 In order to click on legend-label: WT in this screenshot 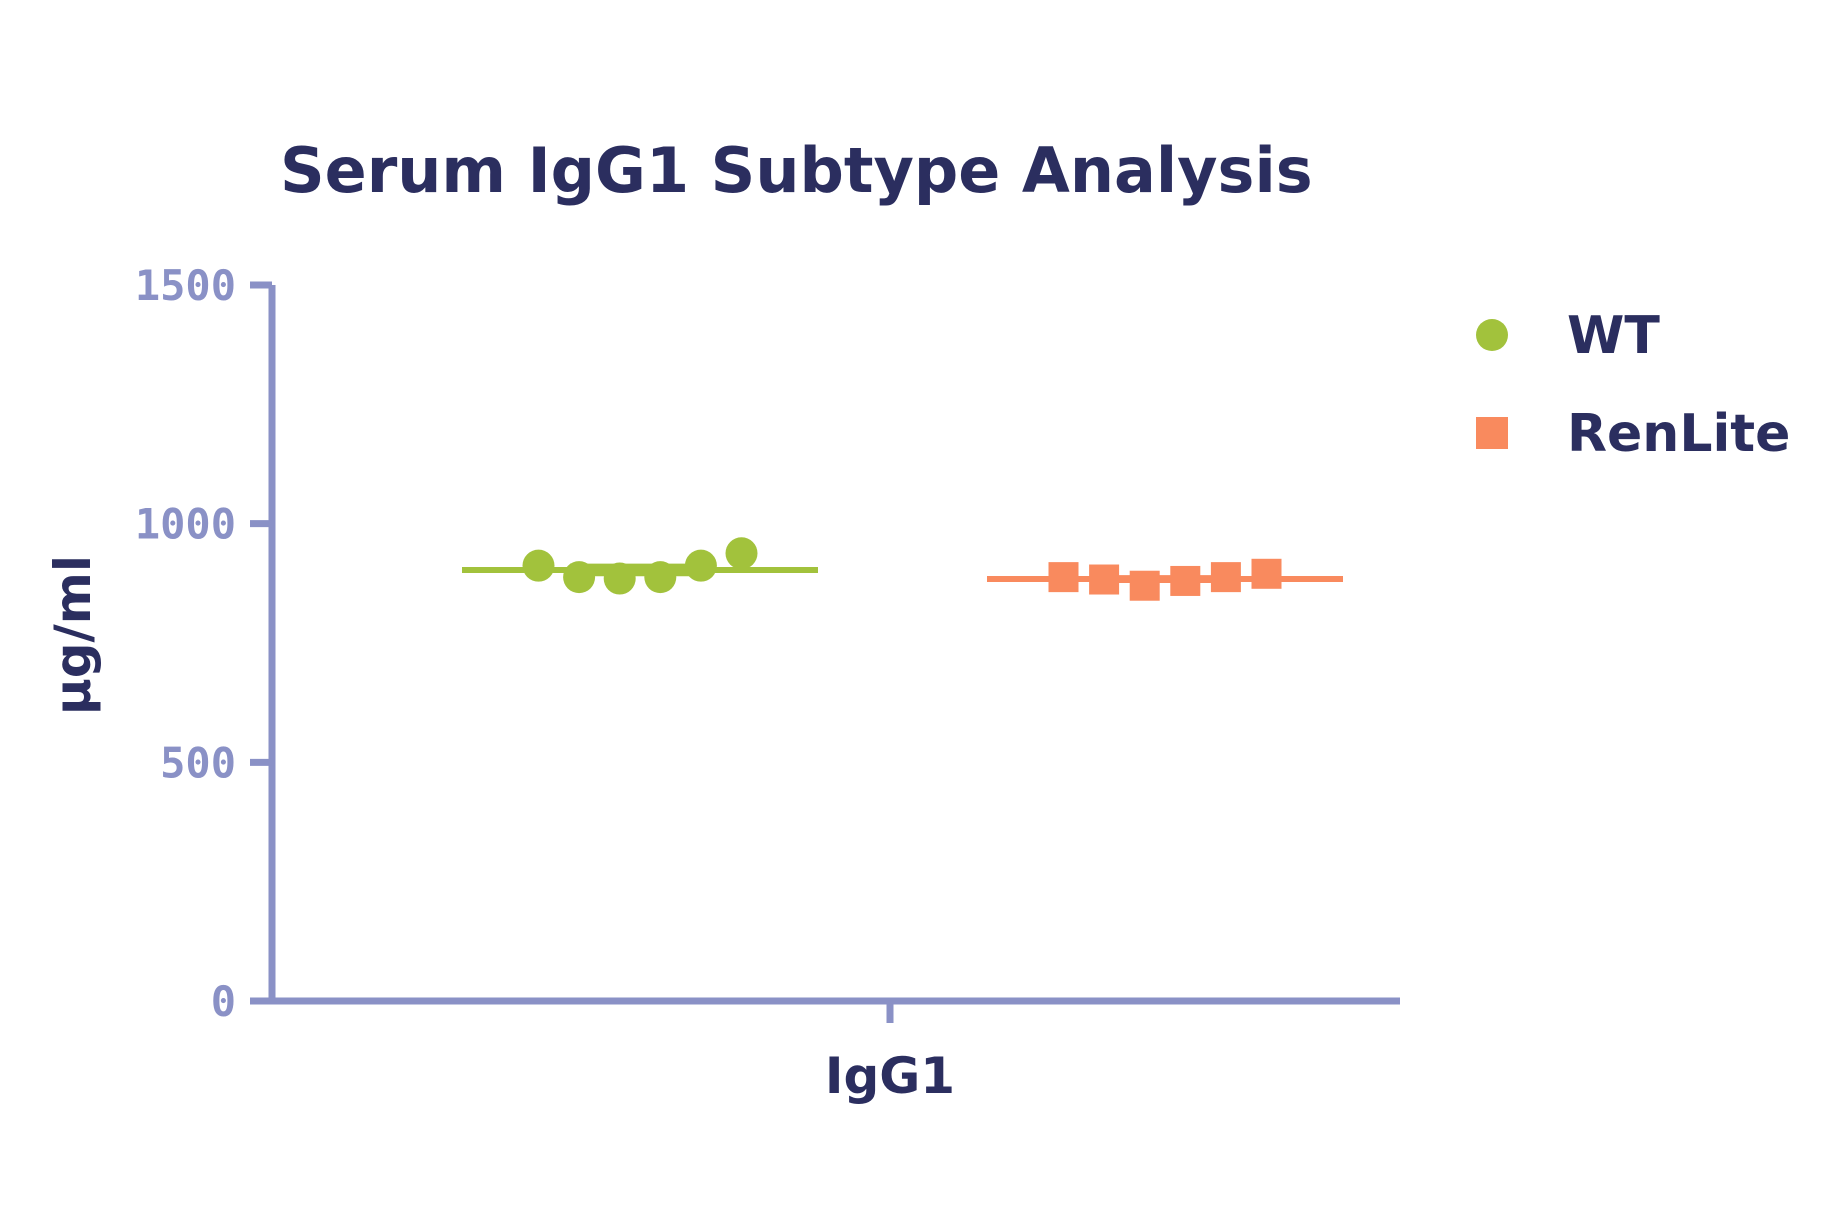, I will do `click(1613, 336)`.